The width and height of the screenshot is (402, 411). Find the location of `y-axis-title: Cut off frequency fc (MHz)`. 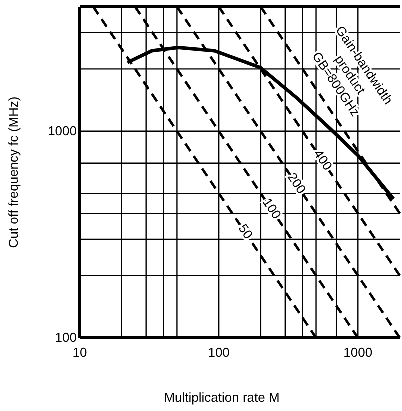

y-axis-title: Cut off frequency fc (MHz) is located at coordinates (13, 172).